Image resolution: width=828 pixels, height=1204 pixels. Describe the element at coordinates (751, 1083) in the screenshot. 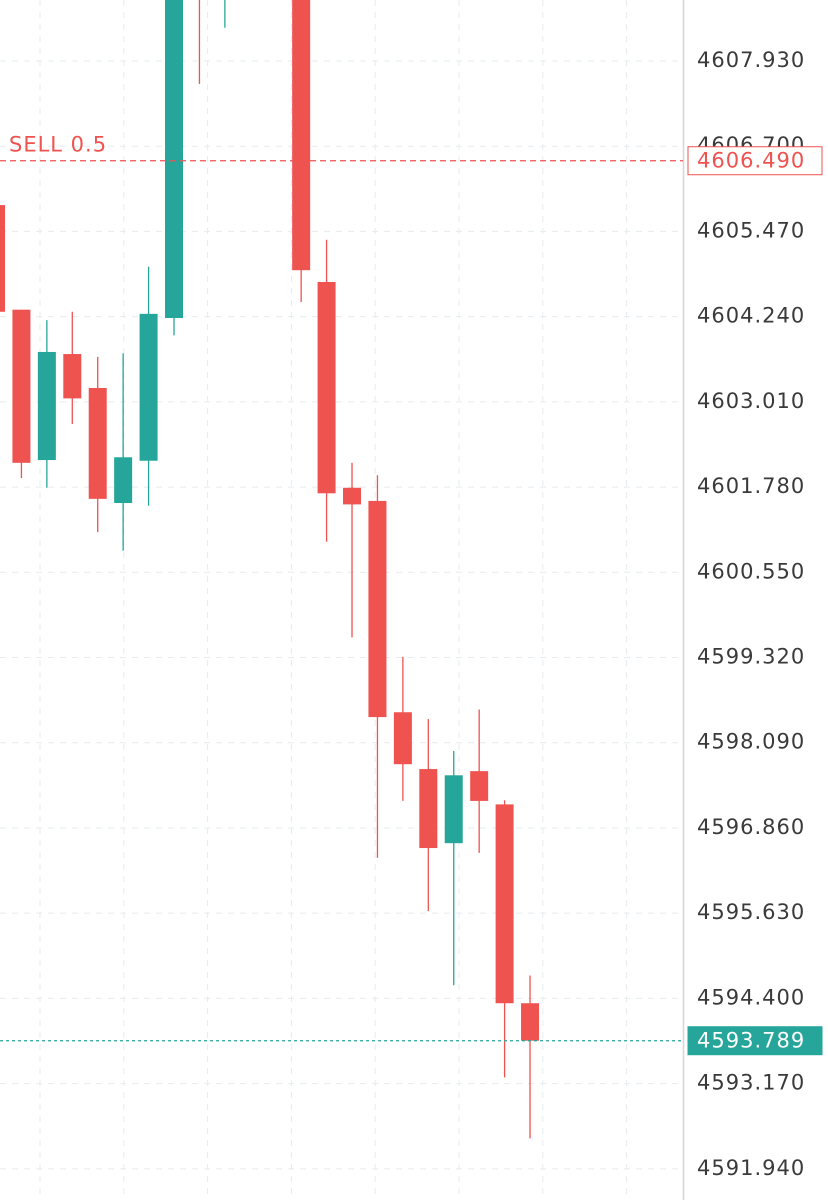

I see `y-tick-label: 4593.170` at that location.